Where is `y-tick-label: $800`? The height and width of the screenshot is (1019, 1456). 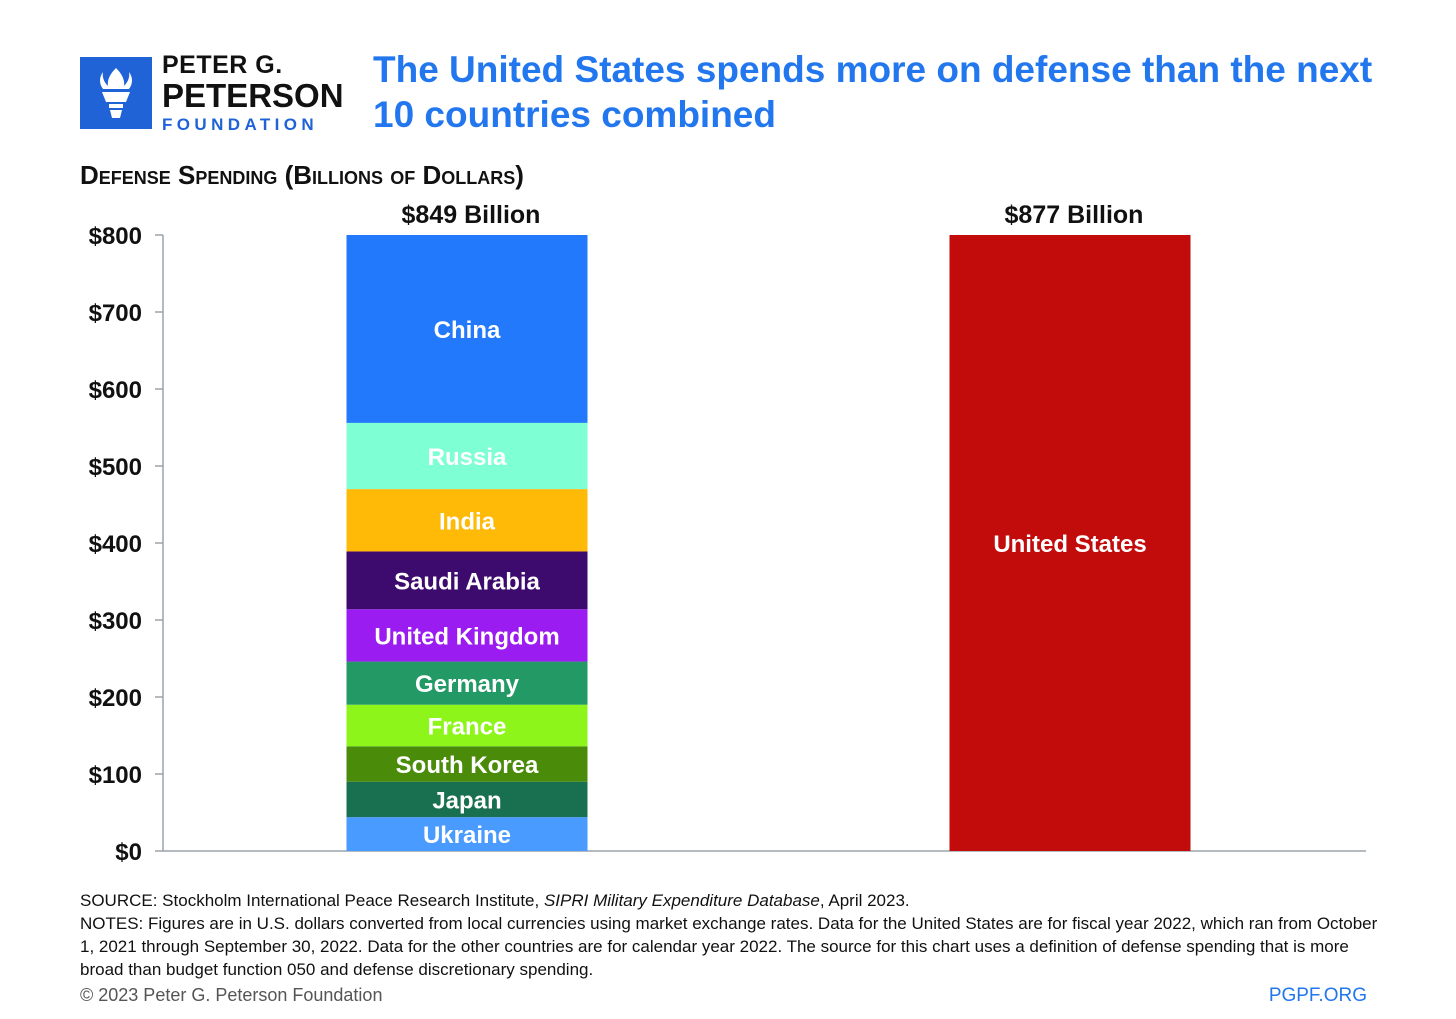
y-tick-label: $800 is located at coordinates (115, 236).